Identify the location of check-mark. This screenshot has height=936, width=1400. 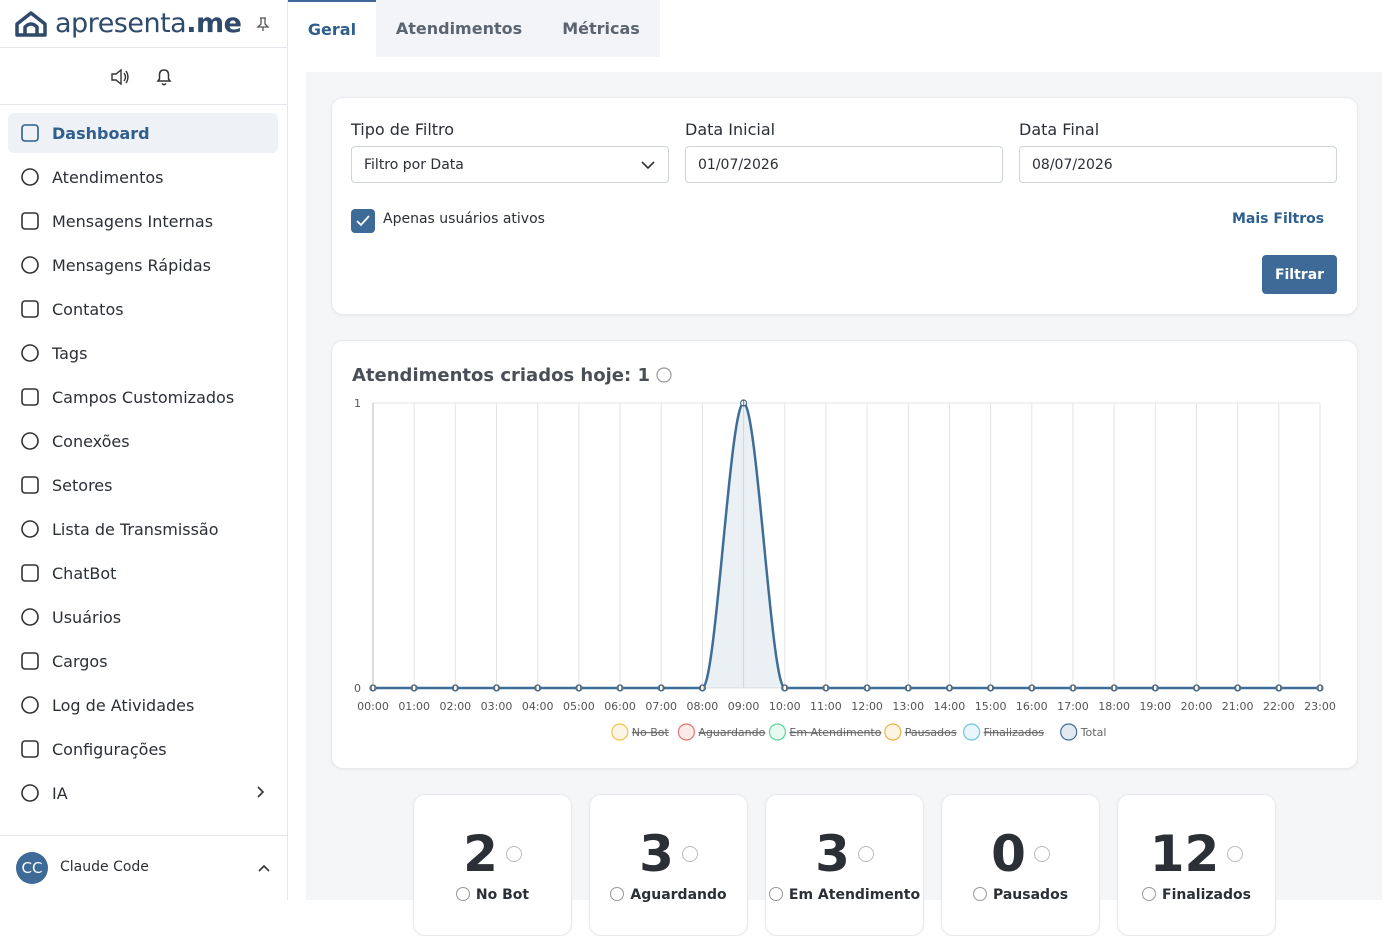
(363, 221).